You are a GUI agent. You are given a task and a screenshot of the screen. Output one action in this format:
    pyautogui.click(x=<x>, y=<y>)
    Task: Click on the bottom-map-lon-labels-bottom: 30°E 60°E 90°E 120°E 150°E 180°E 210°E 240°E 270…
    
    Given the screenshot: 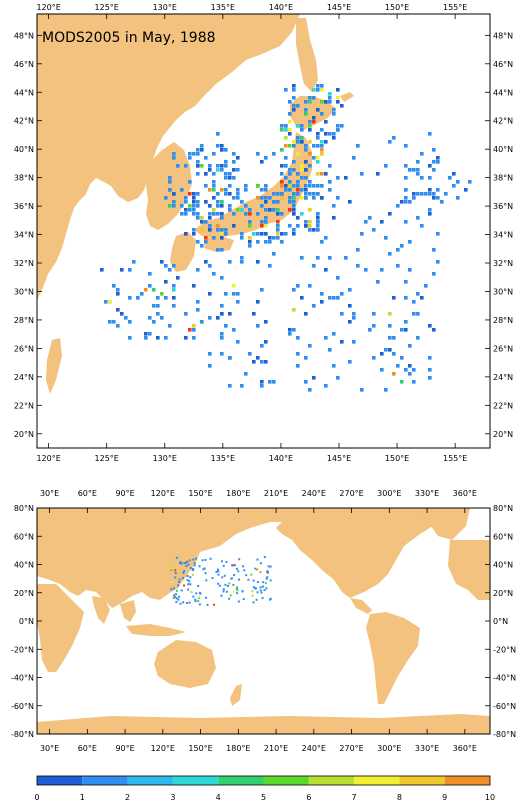 What is the action you would take?
    pyautogui.click(x=258, y=748)
    